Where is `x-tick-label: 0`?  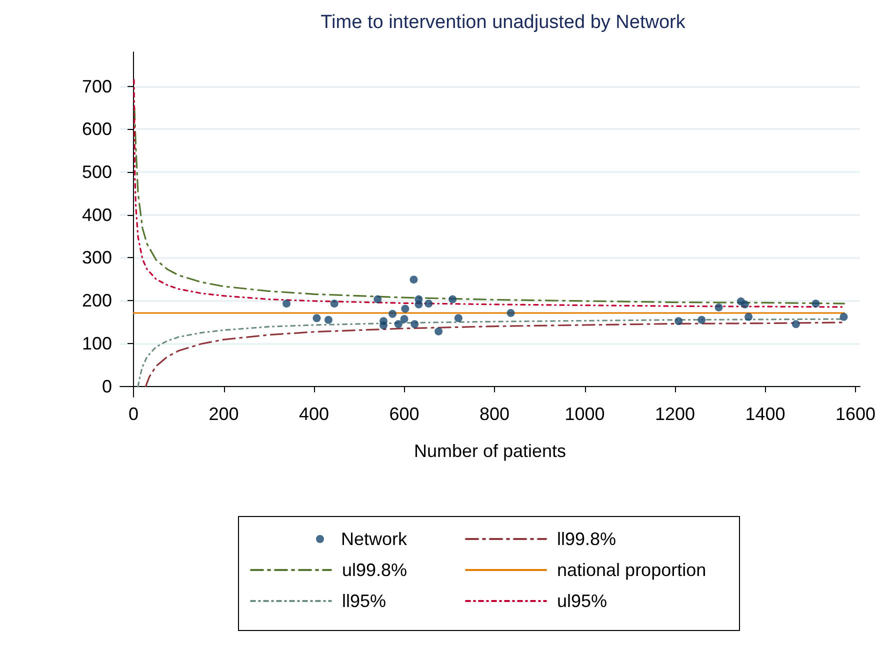
x-tick-label: 0 is located at coordinates (133, 414).